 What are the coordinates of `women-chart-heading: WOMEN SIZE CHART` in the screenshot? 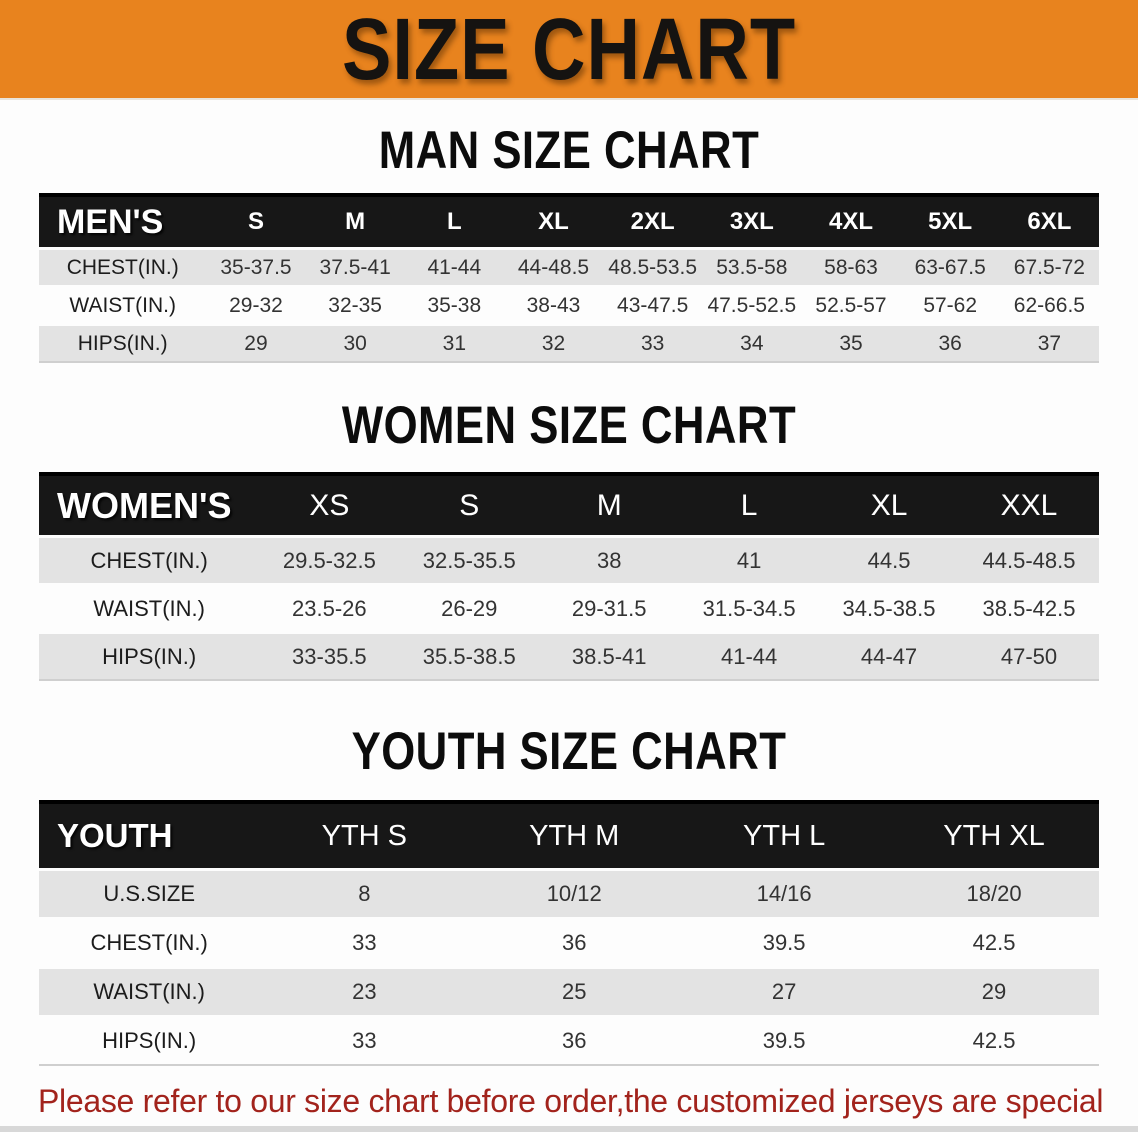 It's located at (569, 424).